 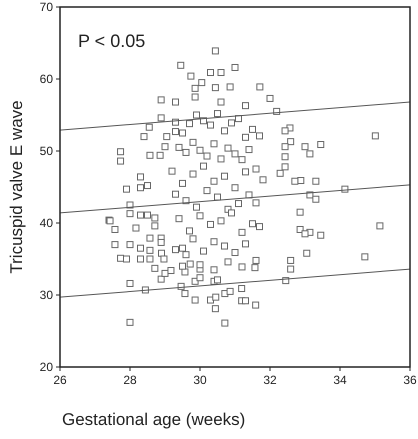 What do you see at coordinates (410, 380) in the screenshot?
I see `x-tick-label: 36` at bounding box center [410, 380].